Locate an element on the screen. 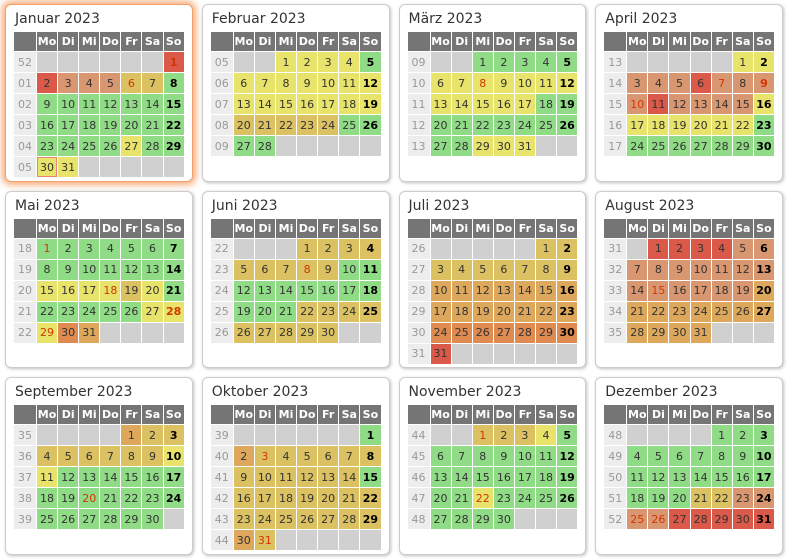 The width and height of the screenshot is (788, 559). day-cell: 15 is located at coordinates (47, 290).